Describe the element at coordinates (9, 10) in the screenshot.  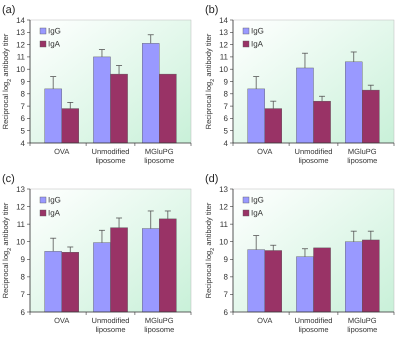
I see `chart-title: (a)` at that location.